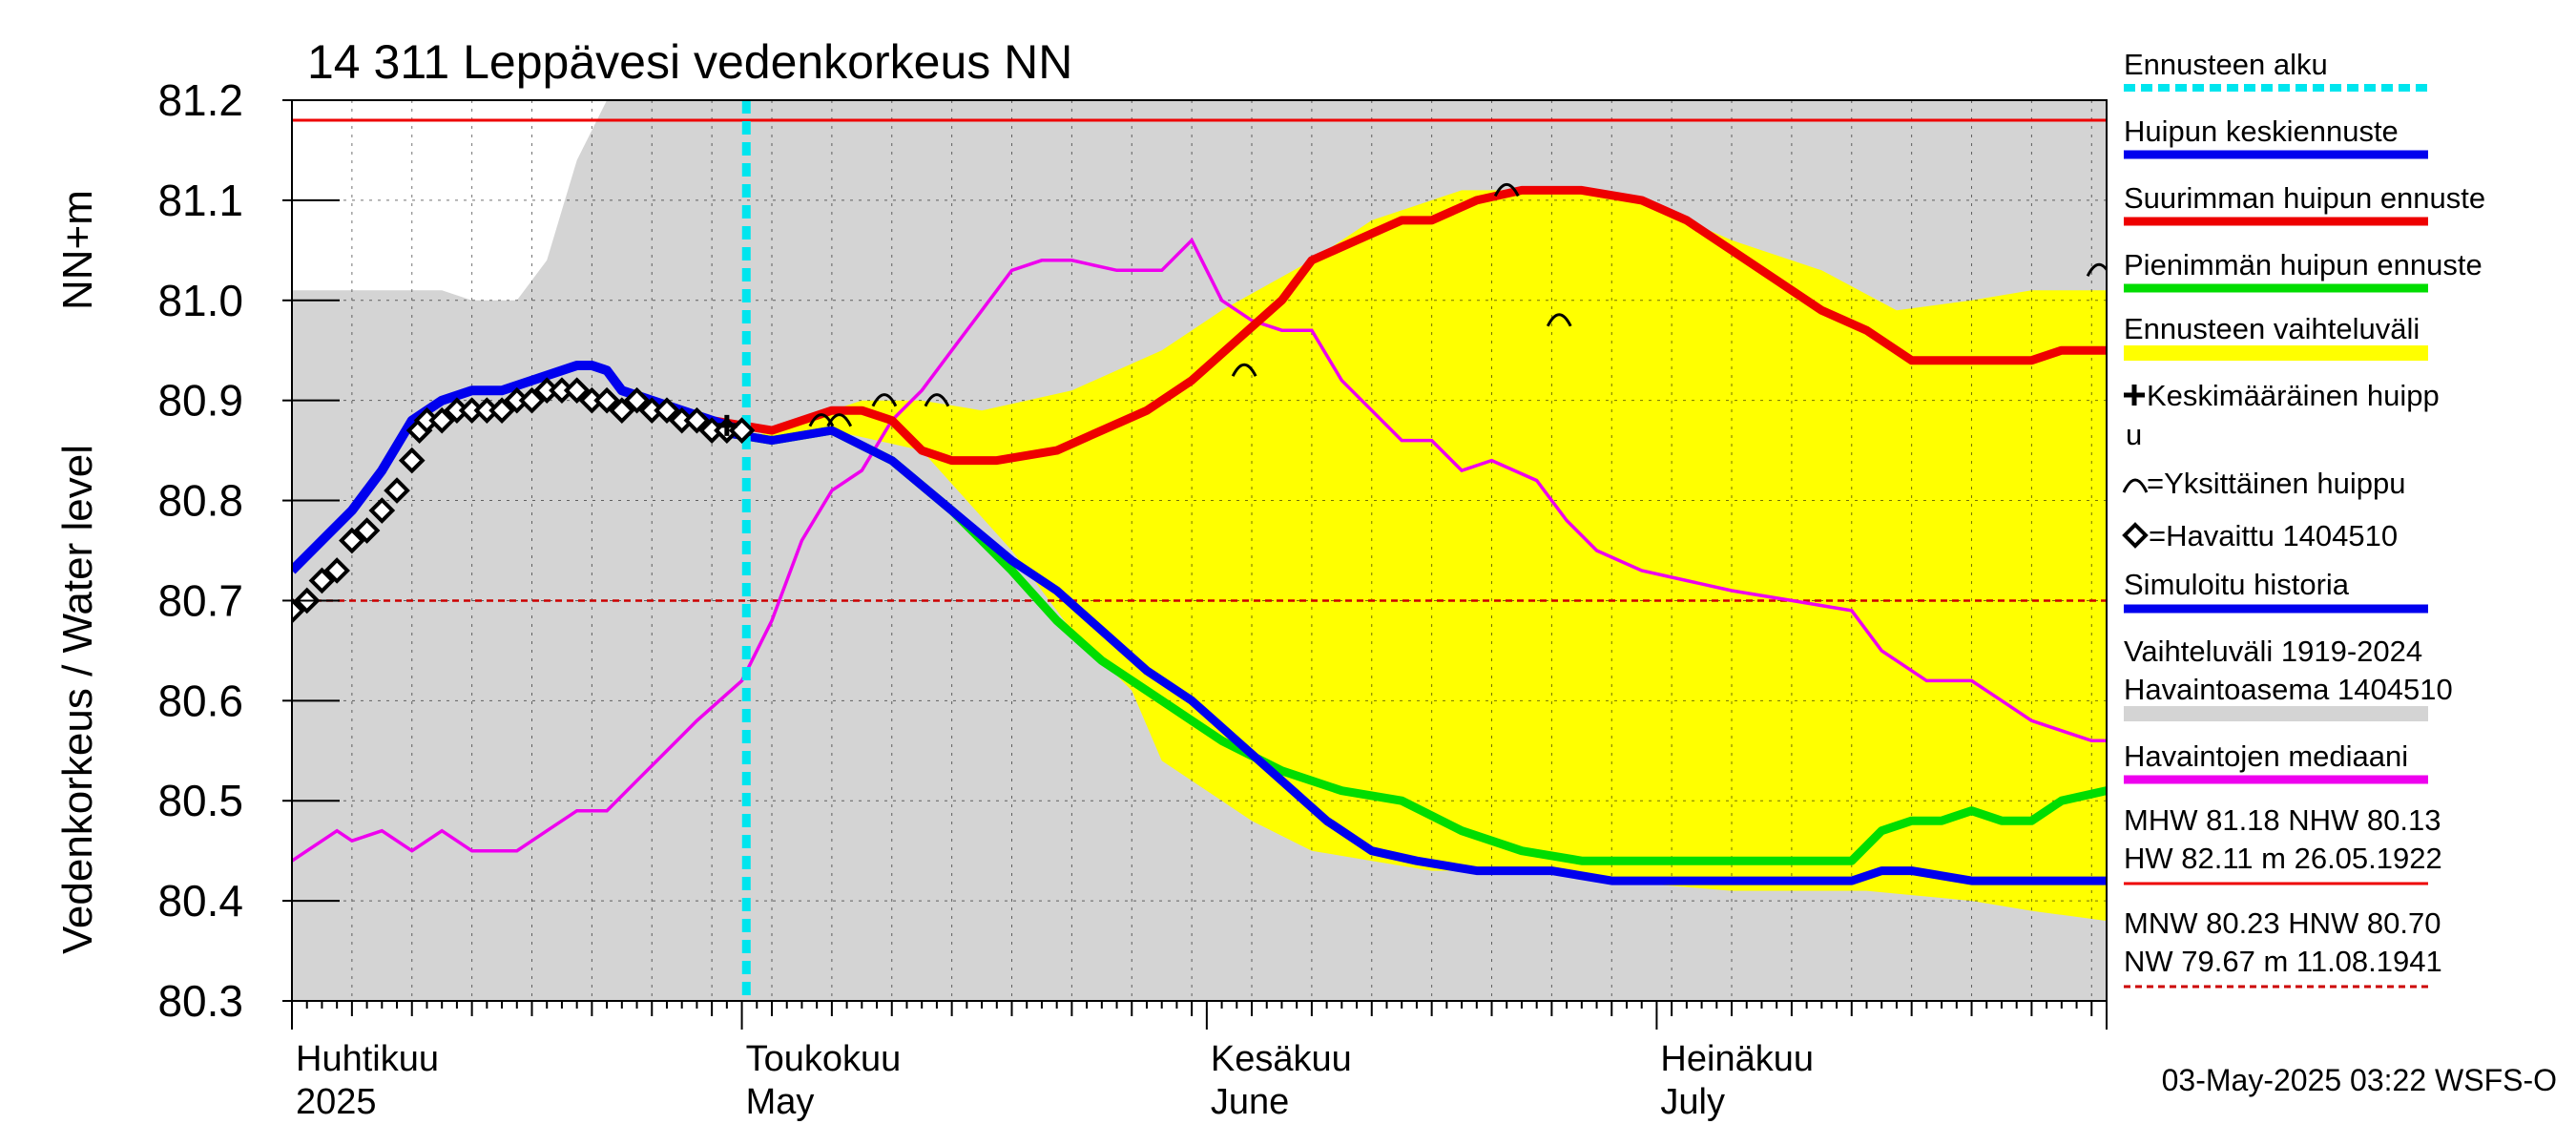 This screenshot has height=1145, width=2576. I want to click on legend-label: =Yksittäinen huippu, so click(2276, 484).